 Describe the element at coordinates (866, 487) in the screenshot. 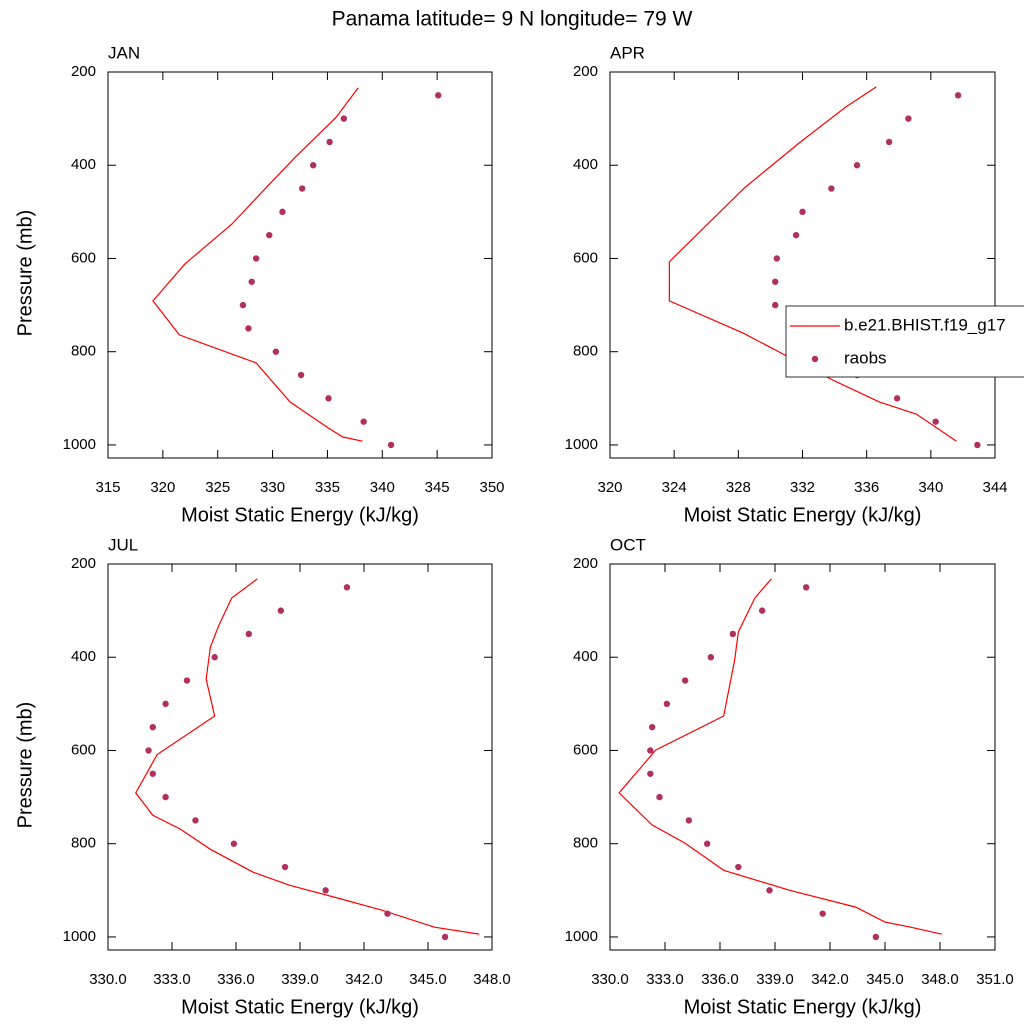

I see `x-tick-label: 336` at that location.